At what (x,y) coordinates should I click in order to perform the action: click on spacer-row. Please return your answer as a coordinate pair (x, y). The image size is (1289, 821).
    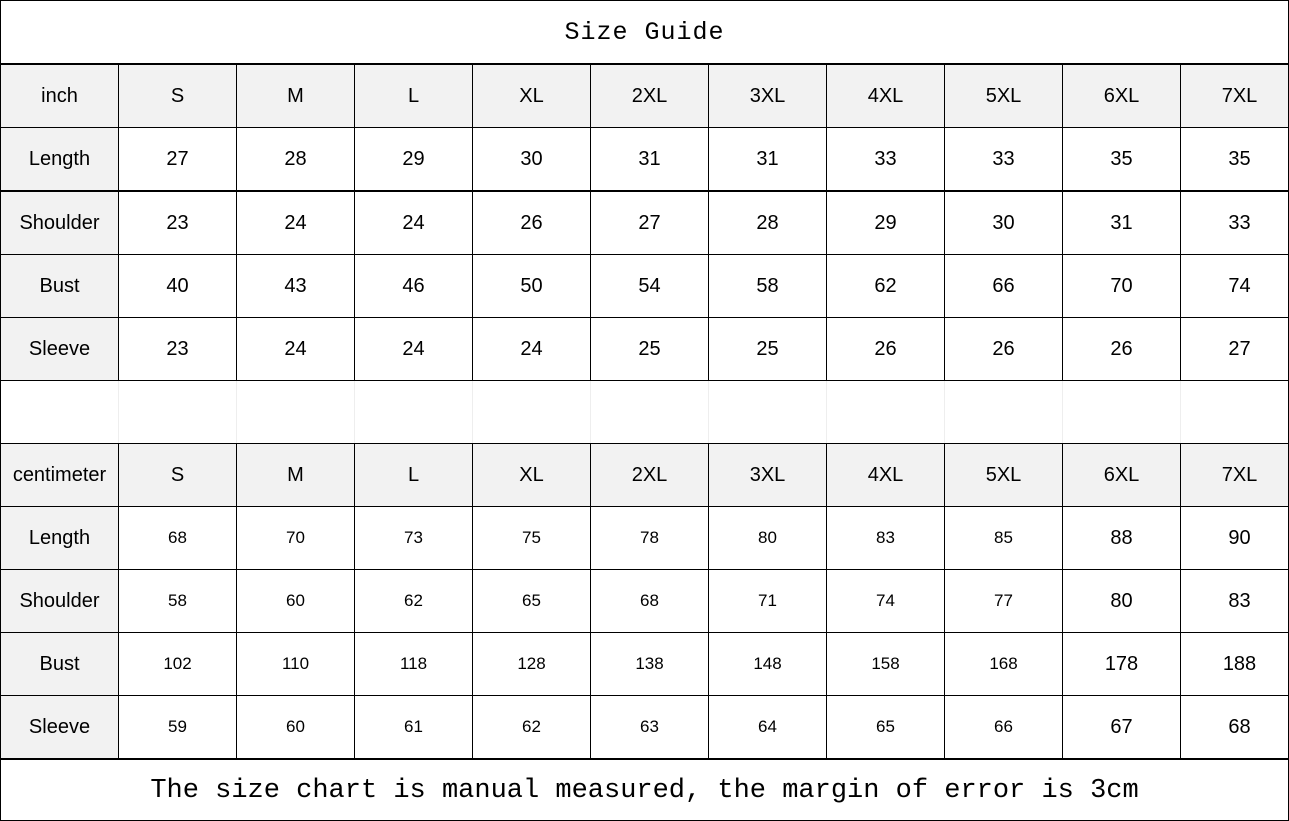
    Looking at the image, I should click on (644, 412).